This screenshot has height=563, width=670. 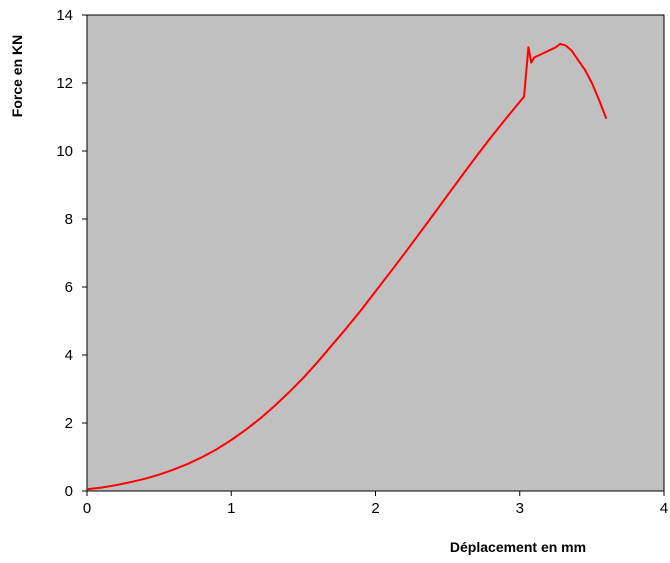 What do you see at coordinates (64, 151) in the screenshot?
I see `y-tick-label: 10` at bounding box center [64, 151].